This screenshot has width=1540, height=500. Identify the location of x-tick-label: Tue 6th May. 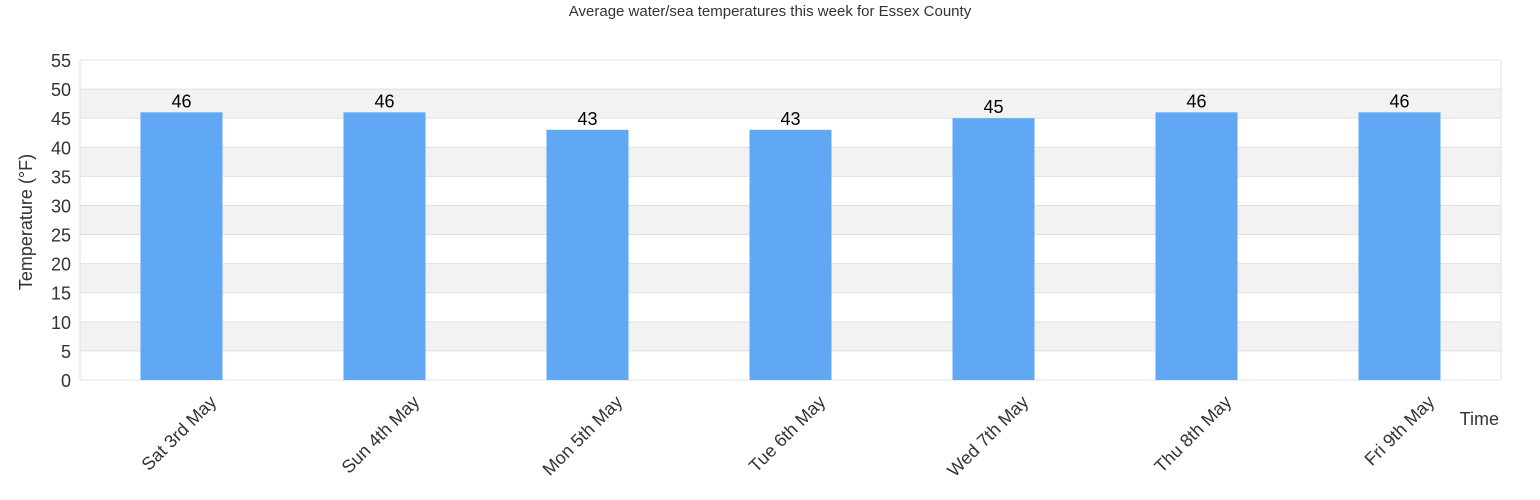
(787, 434).